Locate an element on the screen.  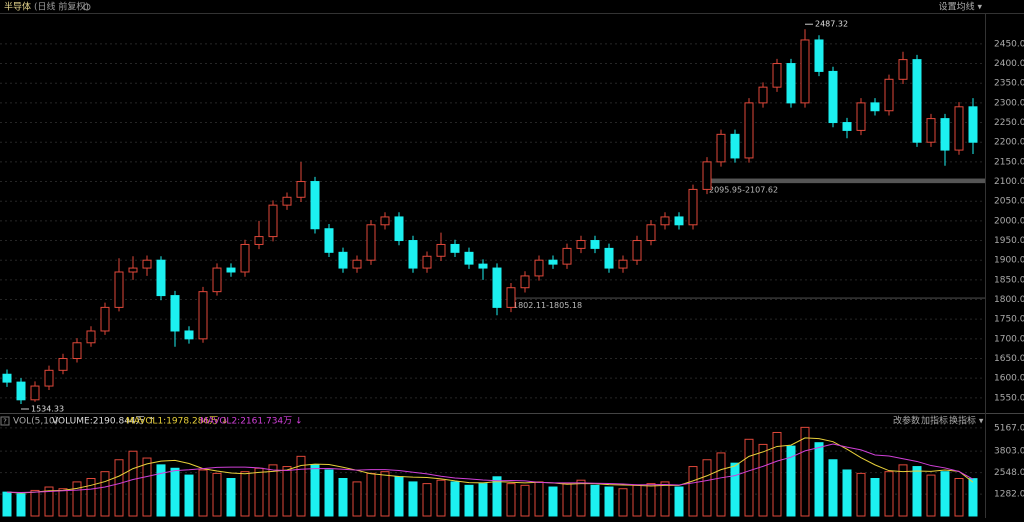
y-tick-label: 5167.00 is located at coordinates (1009, 428).